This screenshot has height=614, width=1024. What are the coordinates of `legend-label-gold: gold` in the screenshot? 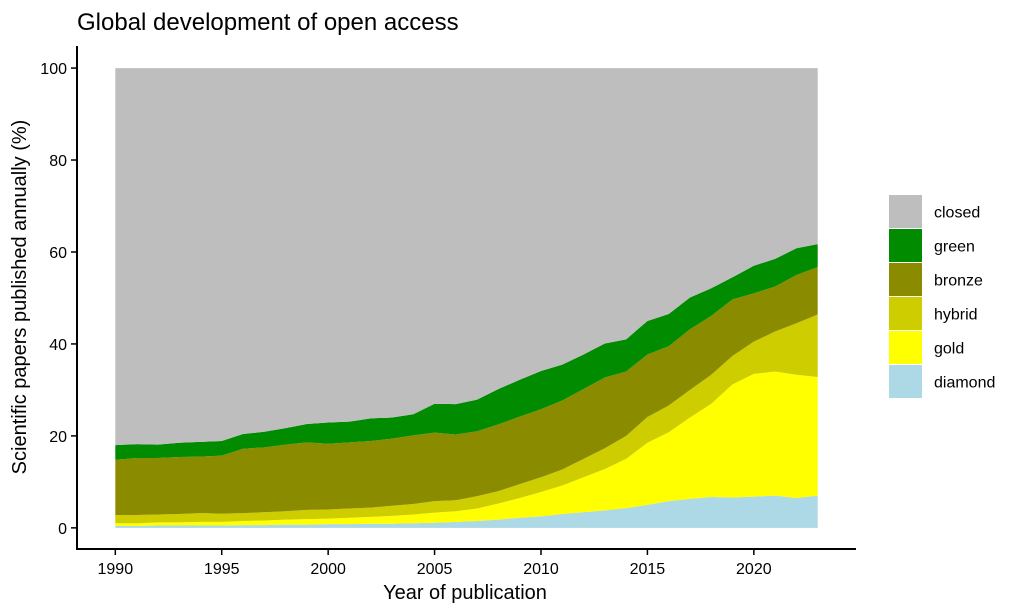 It's located at (949, 349).